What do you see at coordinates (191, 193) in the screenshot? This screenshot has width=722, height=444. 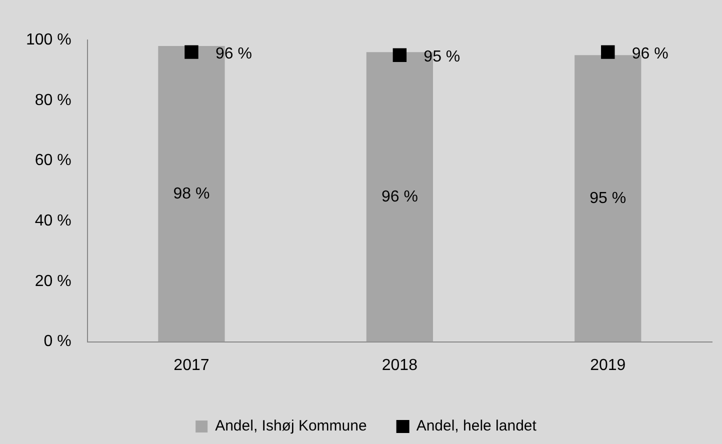 I see `data-label: 98 %` at bounding box center [191, 193].